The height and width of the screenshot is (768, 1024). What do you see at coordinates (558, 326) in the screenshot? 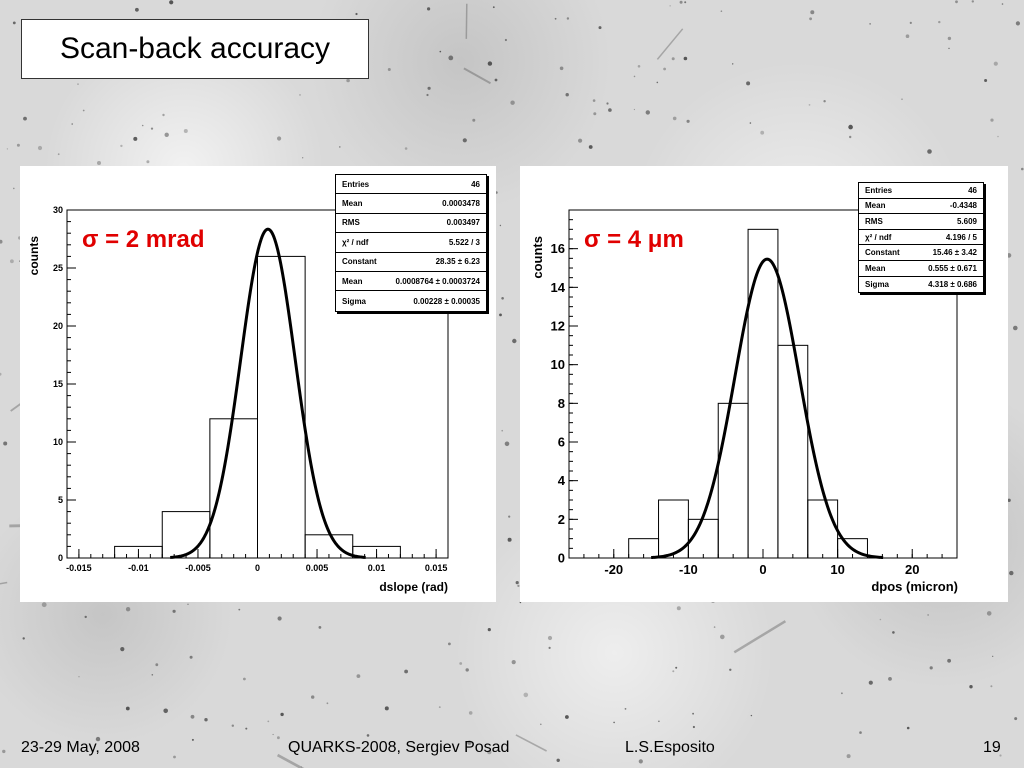
I see `y-tick-label: 12` at bounding box center [558, 326].